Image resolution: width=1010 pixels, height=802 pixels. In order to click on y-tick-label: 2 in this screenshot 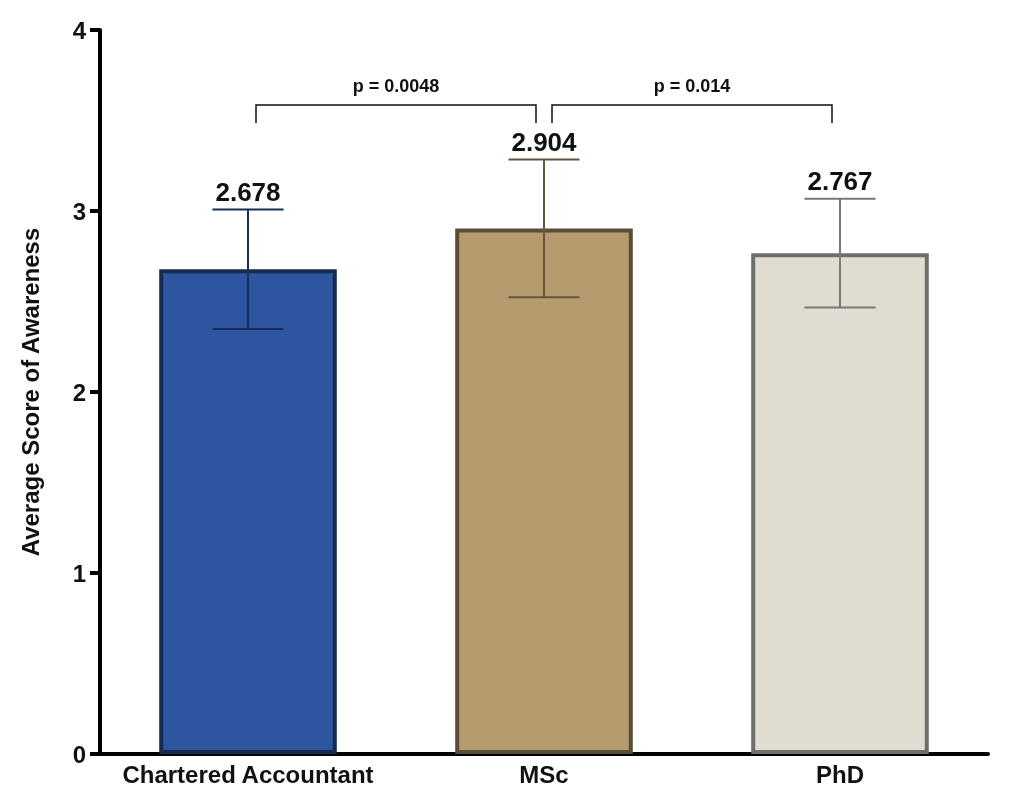, I will do `click(79, 392)`.